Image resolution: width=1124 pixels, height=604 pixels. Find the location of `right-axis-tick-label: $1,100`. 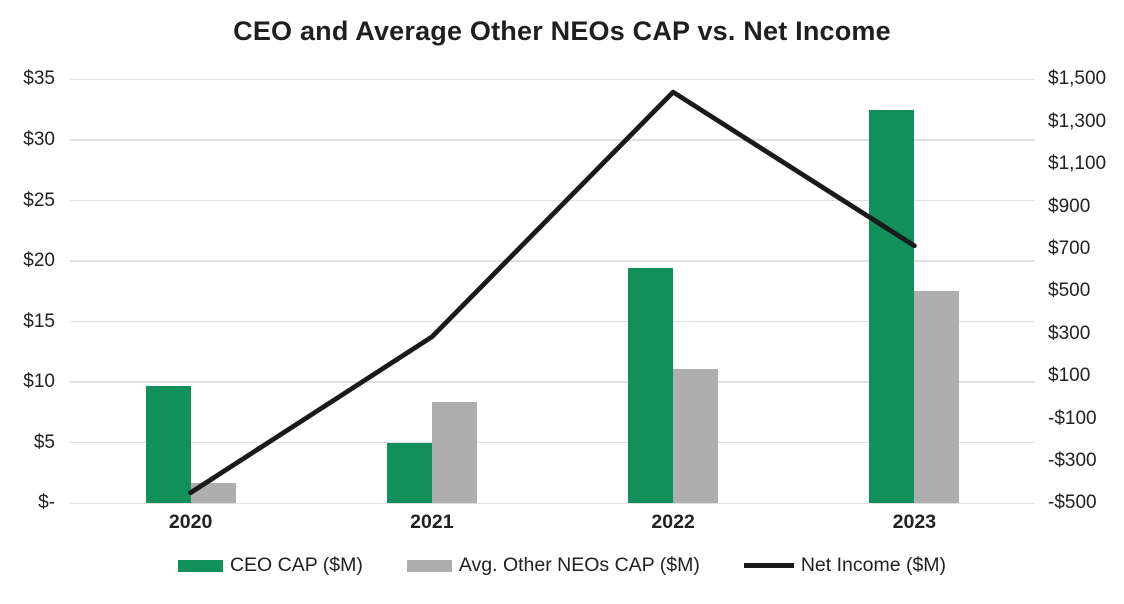

right-axis-tick-label: $1,100 is located at coordinates (1077, 164).